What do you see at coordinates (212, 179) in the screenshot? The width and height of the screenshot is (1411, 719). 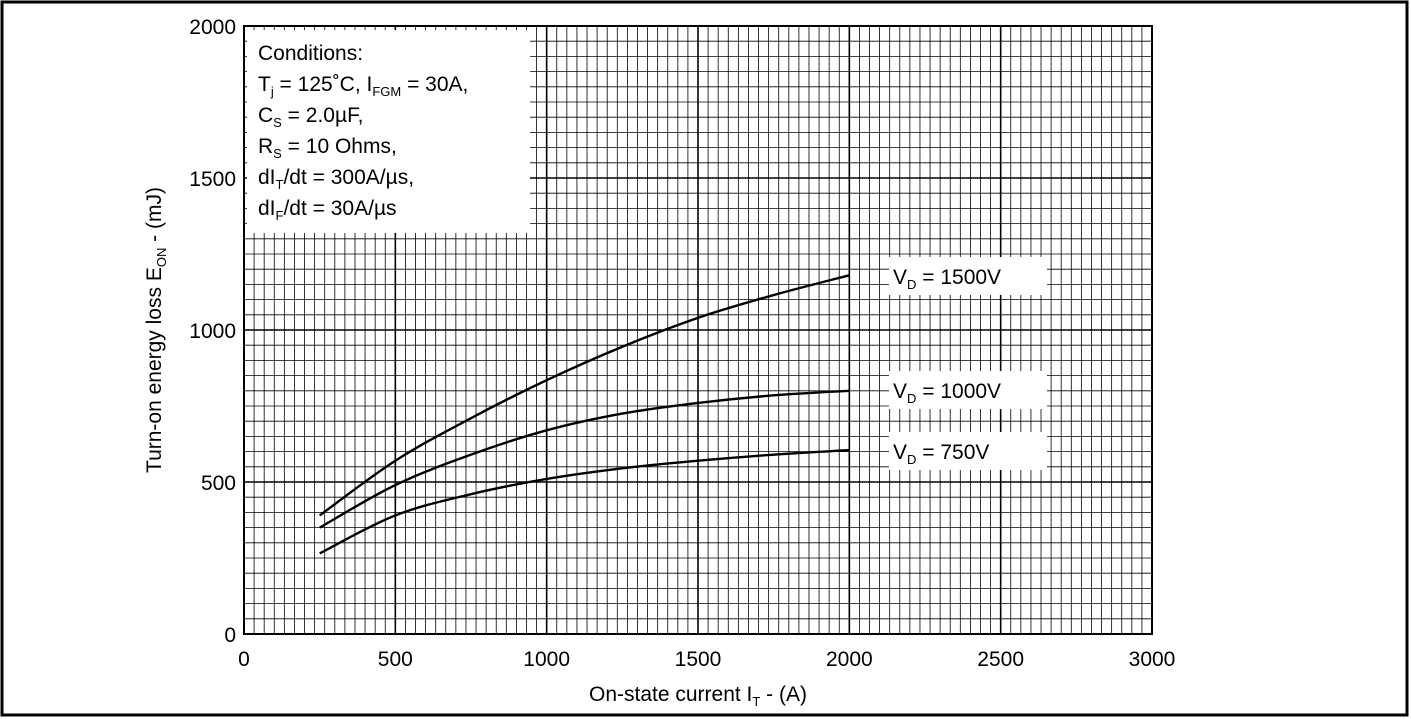 I see `y-tick-label: 1500` at bounding box center [212, 179].